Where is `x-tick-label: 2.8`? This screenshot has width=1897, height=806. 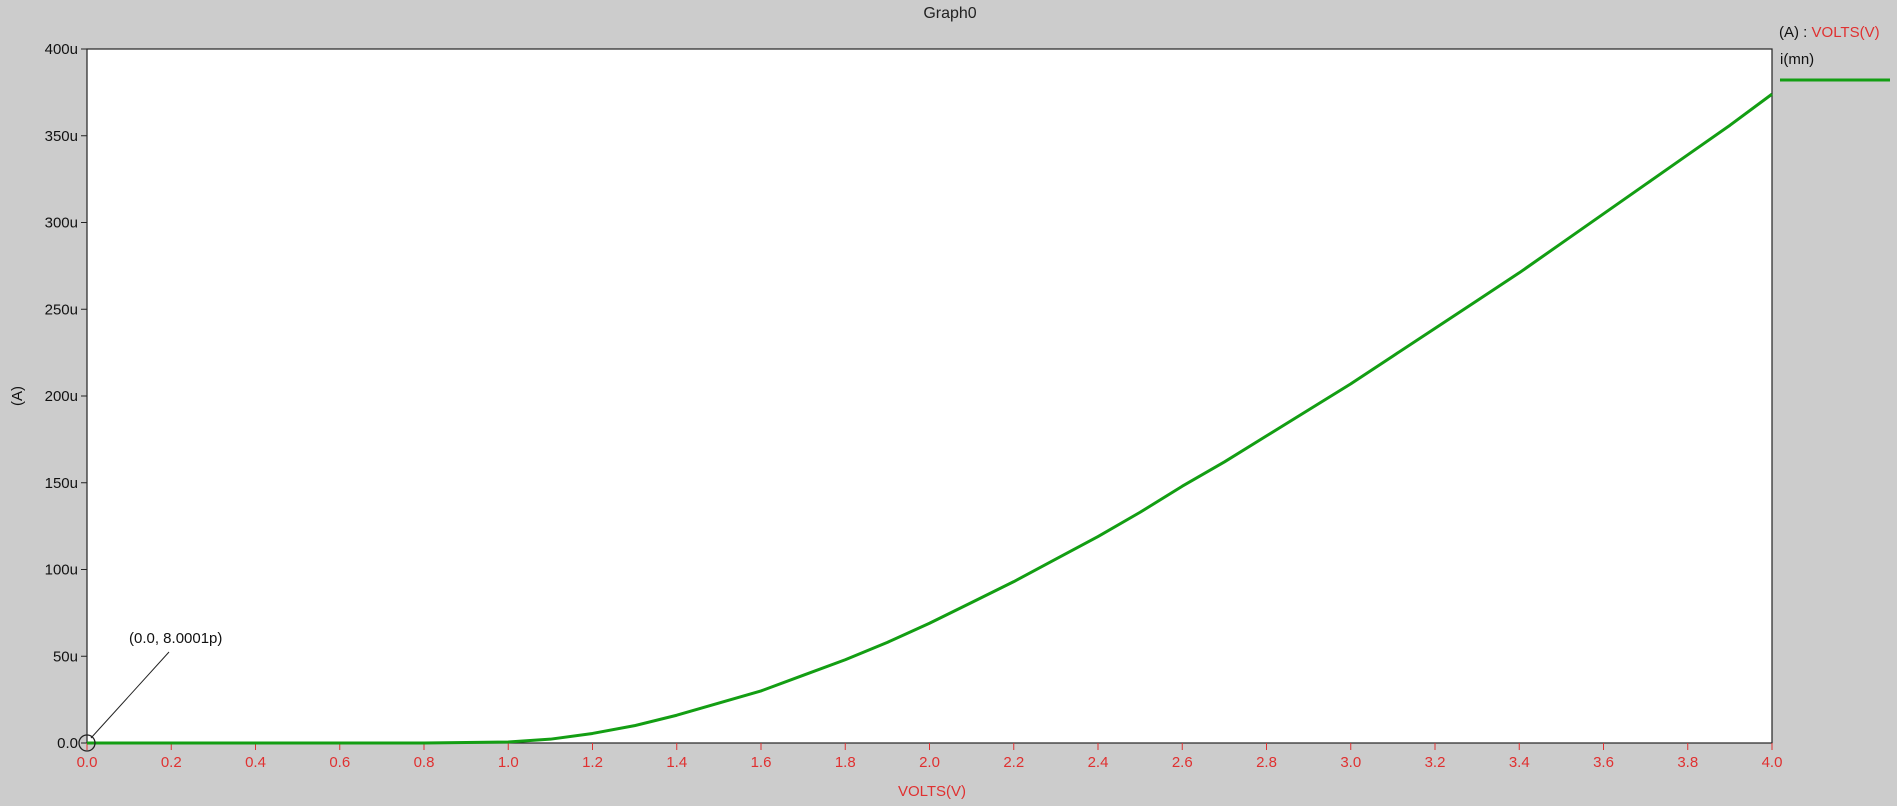
x-tick-label: 2.8 is located at coordinates (1266, 762).